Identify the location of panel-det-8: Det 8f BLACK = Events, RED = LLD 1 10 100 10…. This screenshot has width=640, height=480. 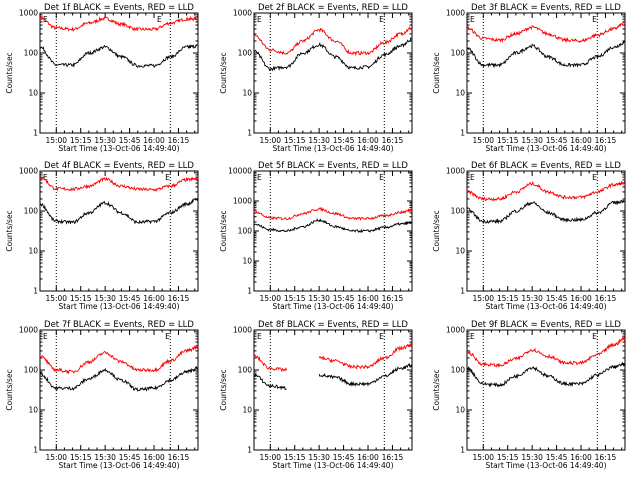
(316, 395).